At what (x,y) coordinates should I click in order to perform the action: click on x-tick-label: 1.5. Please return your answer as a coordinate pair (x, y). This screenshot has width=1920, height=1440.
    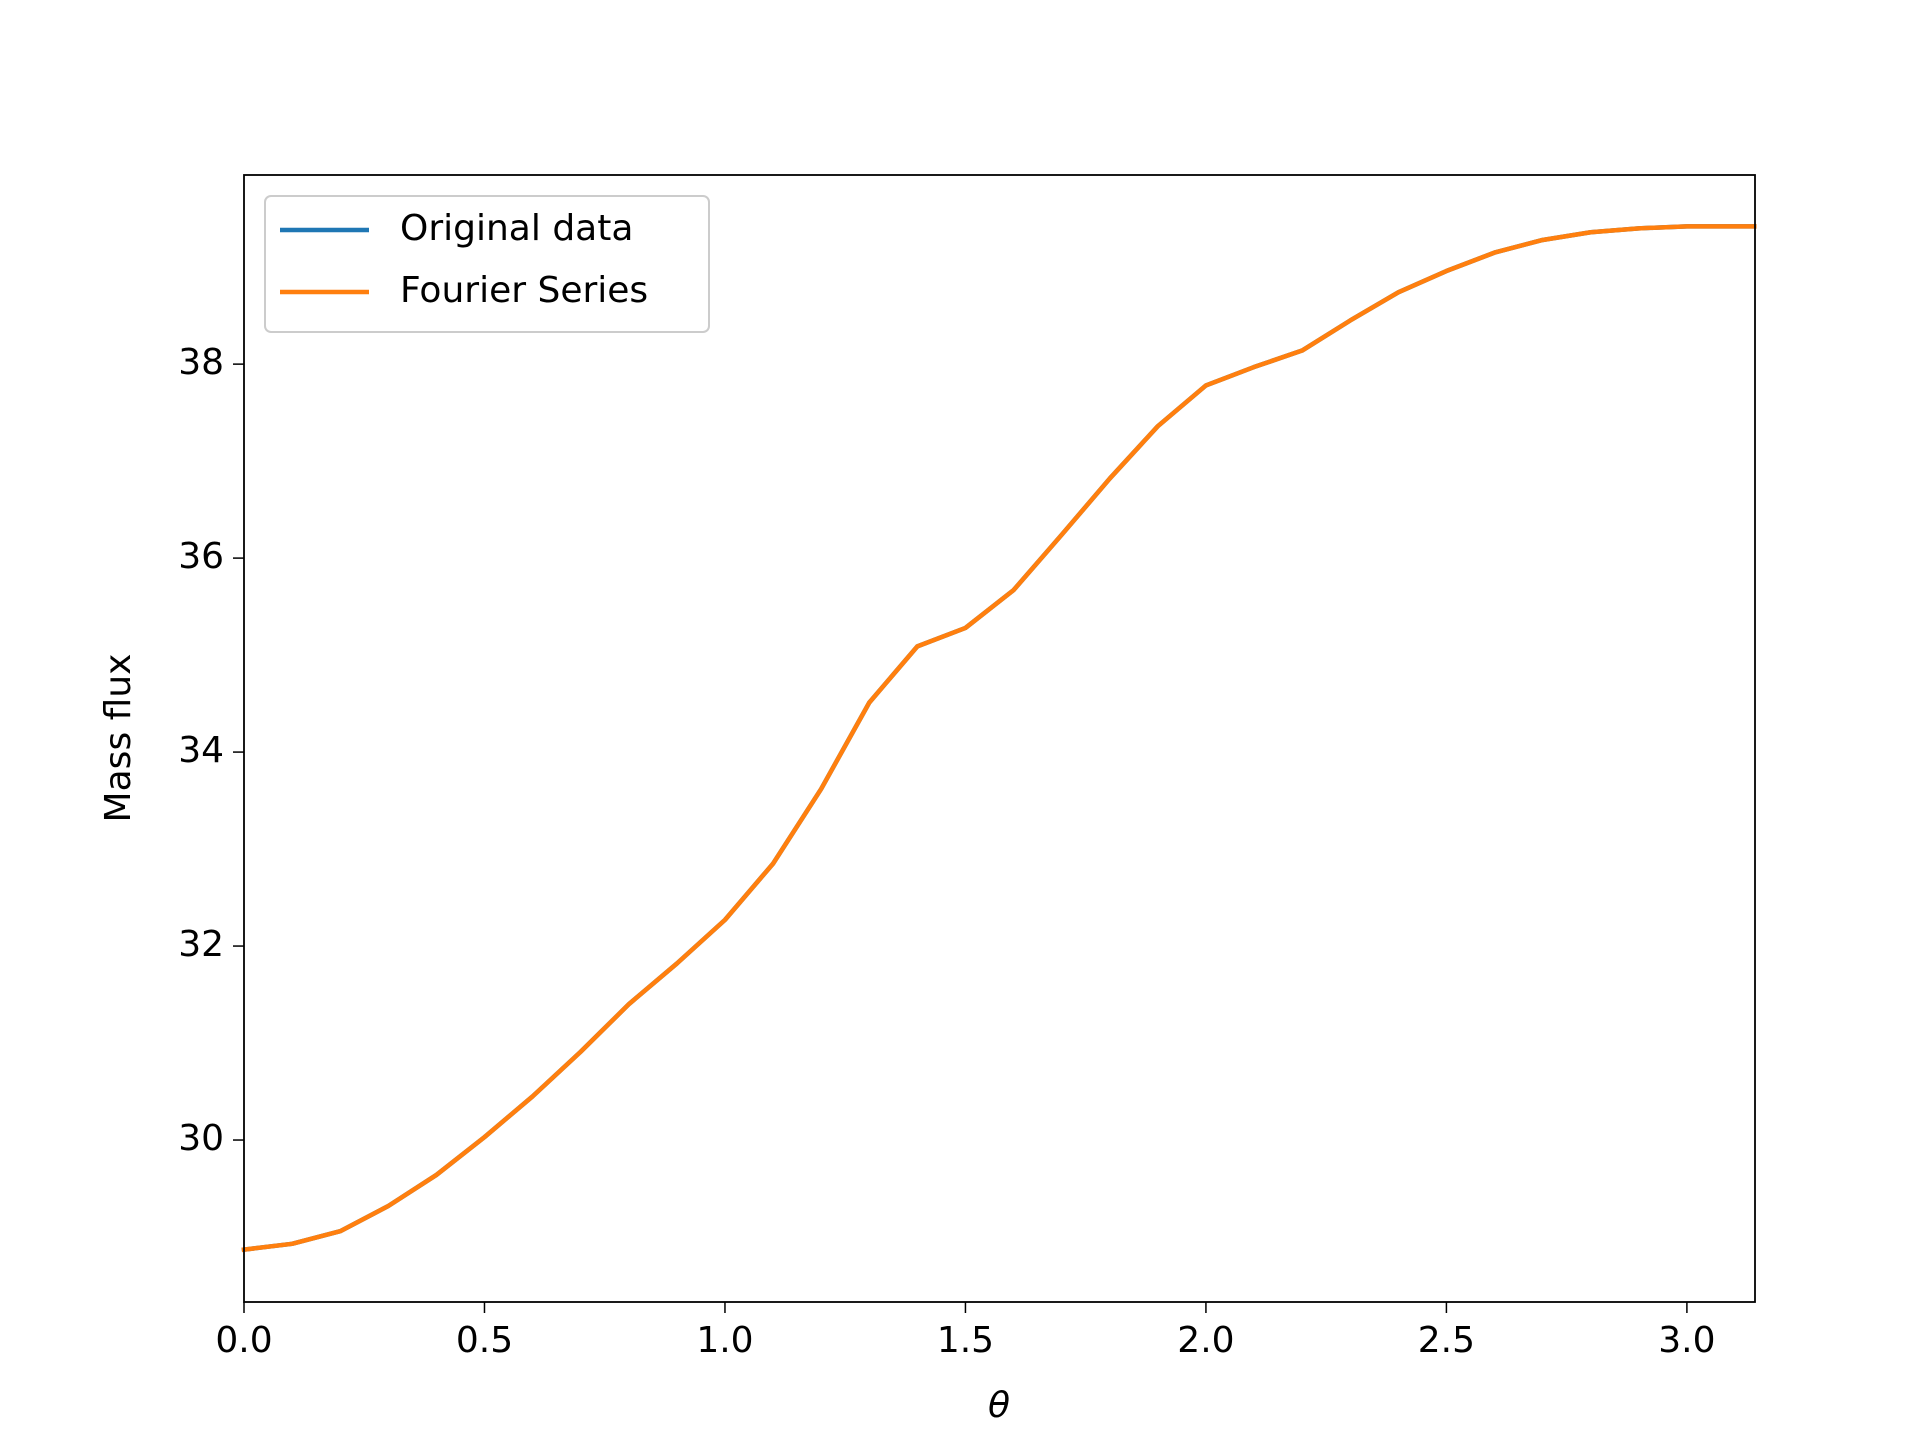
    Looking at the image, I should click on (965, 1340).